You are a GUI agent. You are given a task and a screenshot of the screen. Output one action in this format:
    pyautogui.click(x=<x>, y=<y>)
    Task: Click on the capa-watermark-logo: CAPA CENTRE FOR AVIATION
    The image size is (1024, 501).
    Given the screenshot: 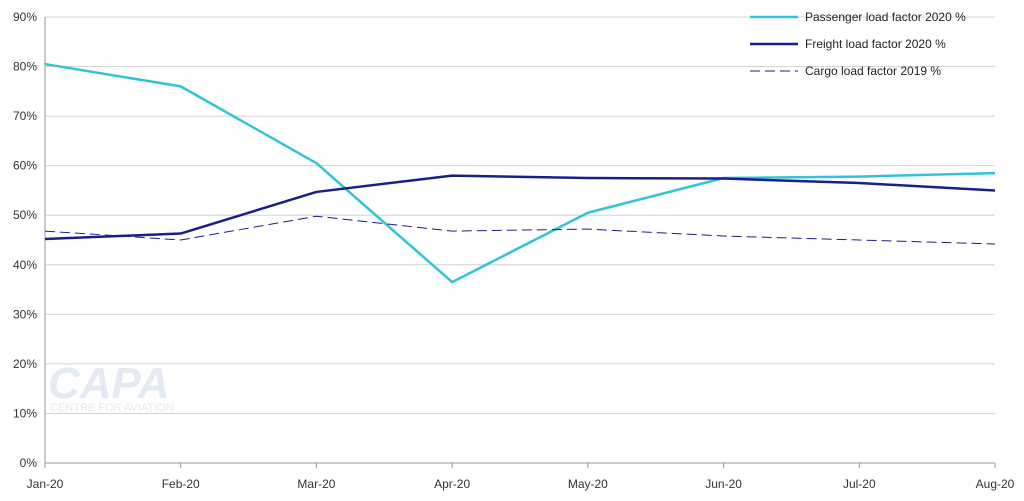 What is the action you would take?
    pyautogui.click(x=111, y=386)
    